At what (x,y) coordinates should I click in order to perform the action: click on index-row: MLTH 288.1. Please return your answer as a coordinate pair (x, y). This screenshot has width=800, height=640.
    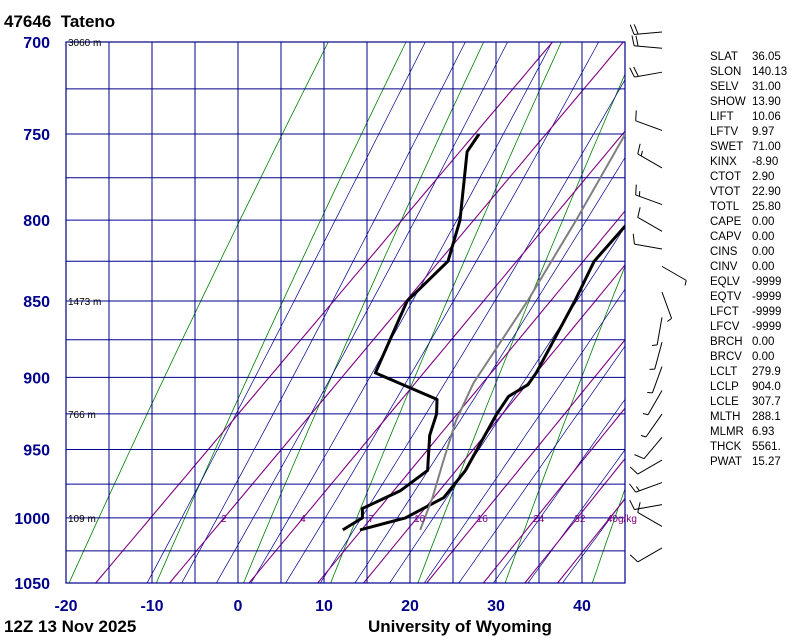
    Looking at the image, I should click on (748, 417).